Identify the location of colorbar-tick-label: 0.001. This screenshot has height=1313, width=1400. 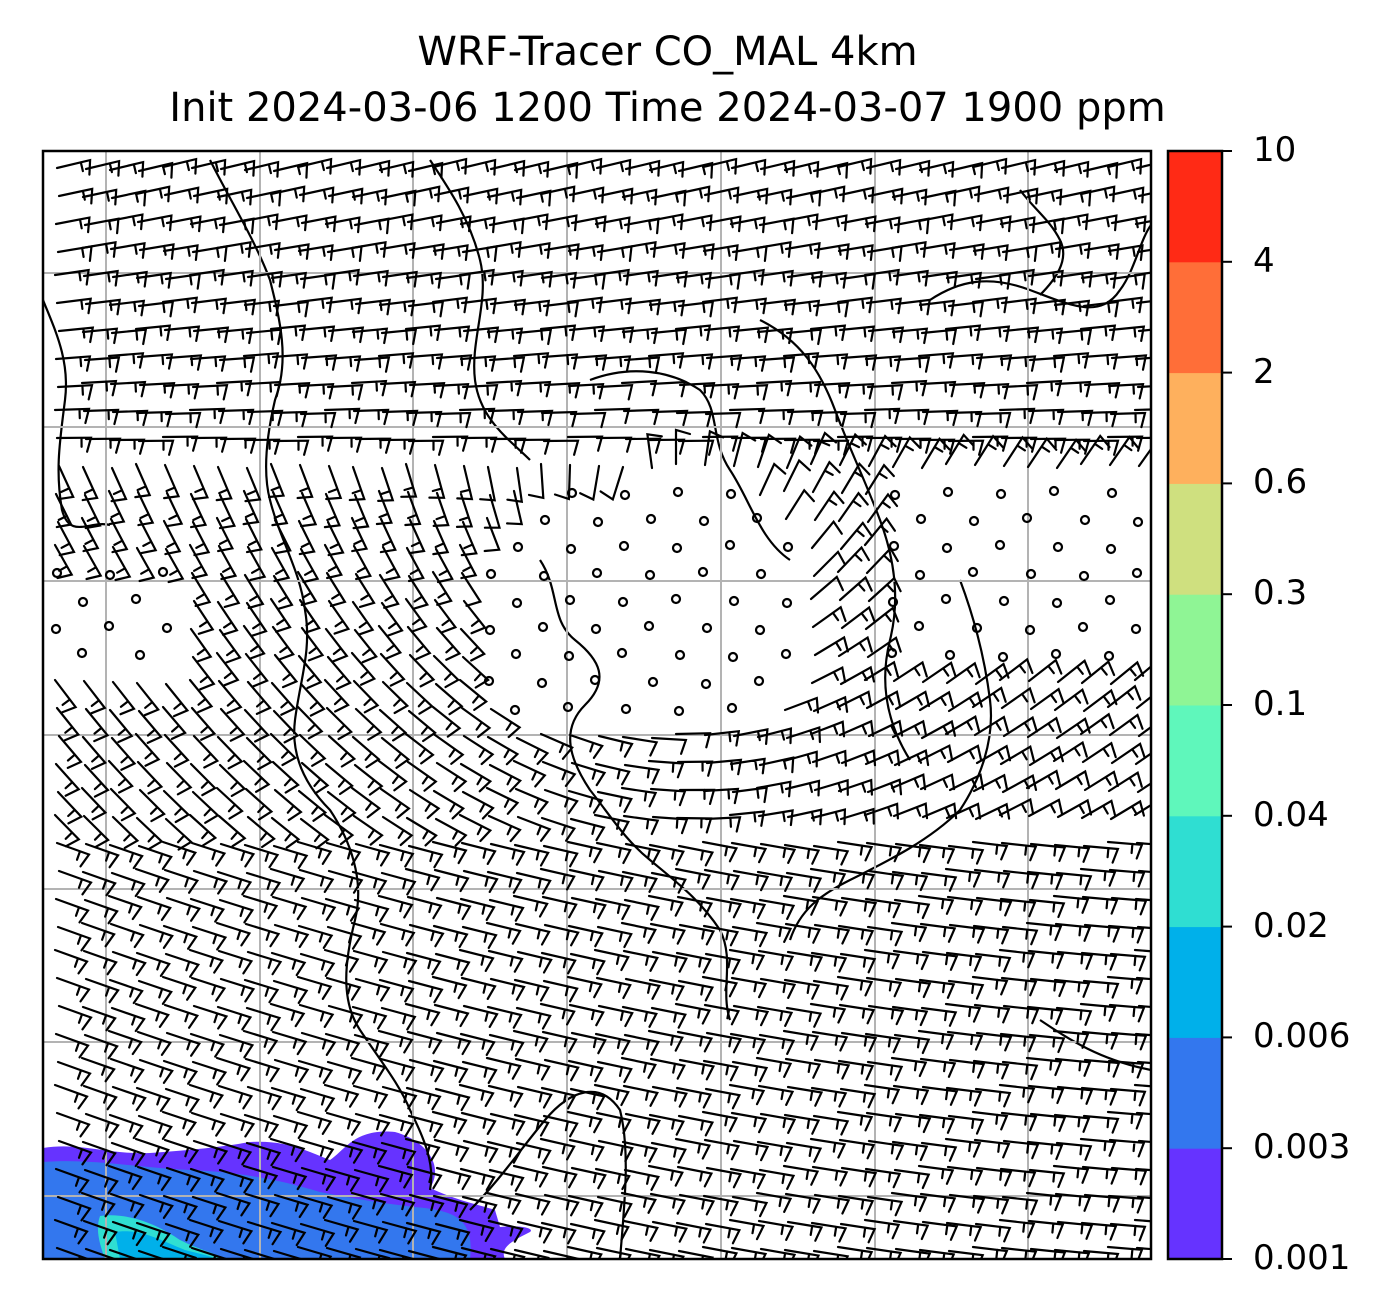
(1302, 1258).